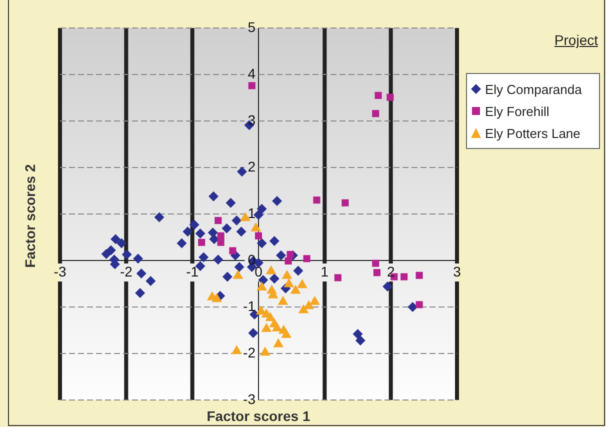 The image size is (606, 427). I want to click on x-tick-label: -3, so click(60, 271).